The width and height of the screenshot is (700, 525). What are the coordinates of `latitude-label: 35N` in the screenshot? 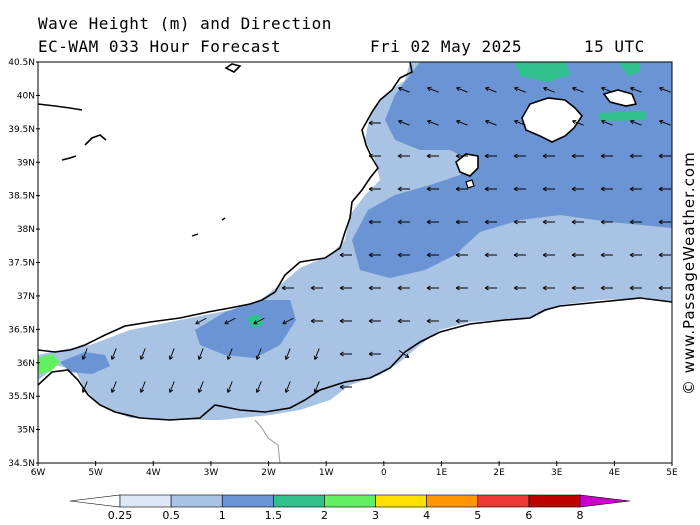 It's located at (26, 431).